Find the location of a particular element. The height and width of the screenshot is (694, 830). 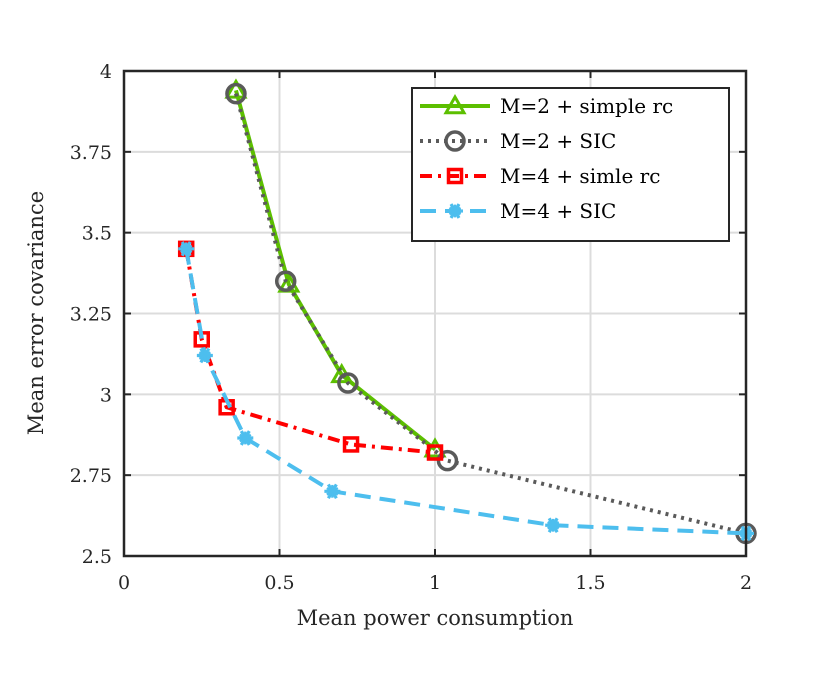

x-tick-label: 1 is located at coordinates (435, 583).